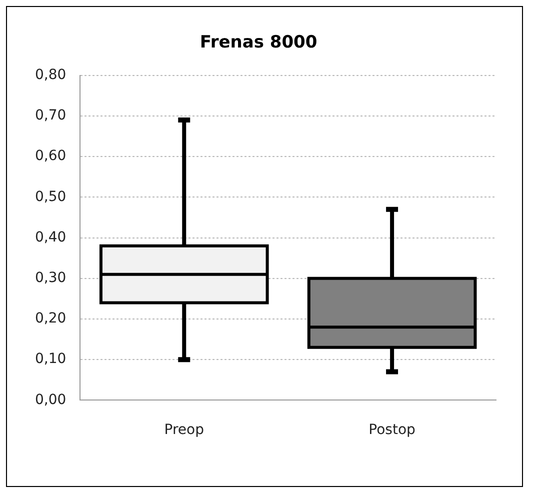 The height and width of the screenshot is (495, 533). I want to click on y-tick-label: 0,60, so click(50, 156).